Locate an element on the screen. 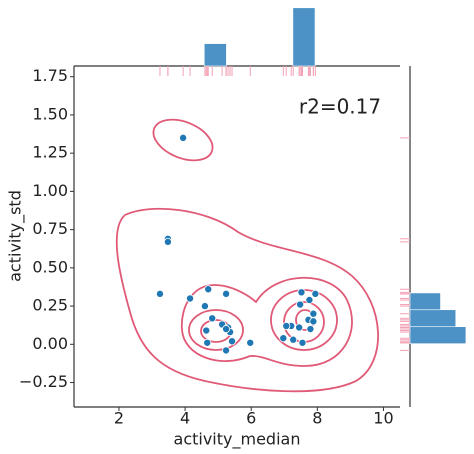 The height and width of the screenshot is (454, 474). y-tick-label: −0.25 is located at coordinates (43, 381).